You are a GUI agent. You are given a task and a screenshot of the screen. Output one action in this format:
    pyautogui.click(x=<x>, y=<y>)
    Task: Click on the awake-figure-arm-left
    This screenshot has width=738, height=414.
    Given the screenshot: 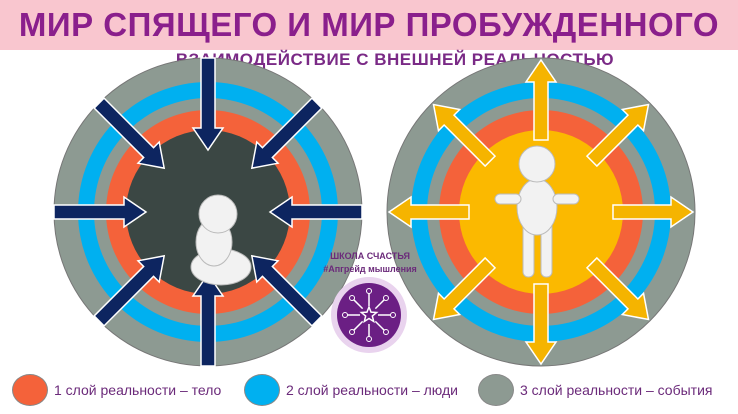 What is the action you would take?
    pyautogui.click(x=508, y=199)
    